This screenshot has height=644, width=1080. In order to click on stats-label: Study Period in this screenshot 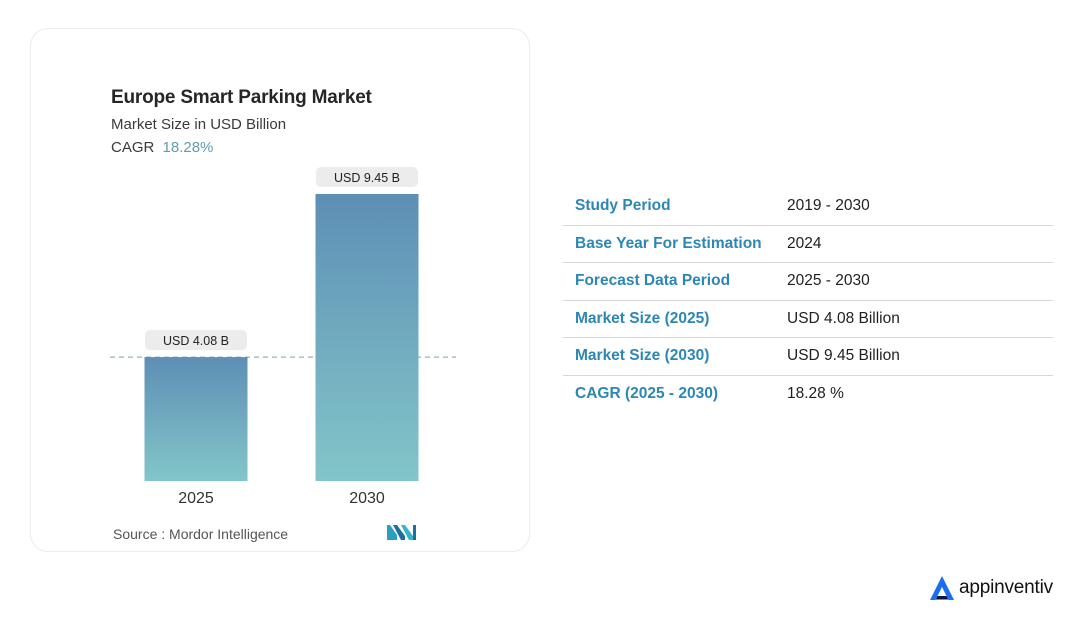, I will do `click(669, 207)`.